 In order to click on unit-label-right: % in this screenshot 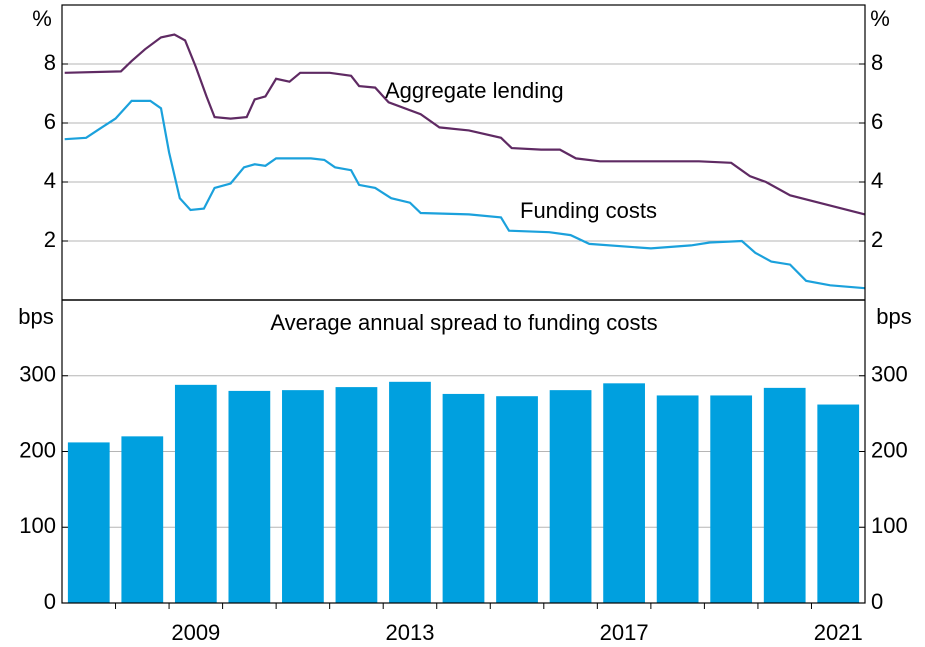, I will do `click(880, 18)`.